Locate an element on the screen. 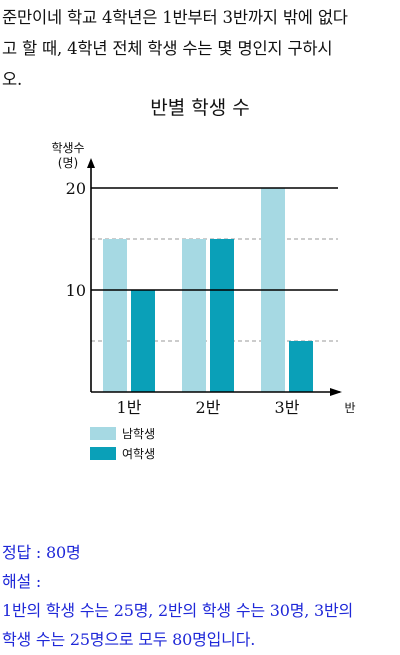 Image resolution: width=400 pixels, height=655 pixels. explanation-line-1: 1반의 학생 수는 25명, 2반의 학생 수는 30명, 3반의 is located at coordinates (178, 610).